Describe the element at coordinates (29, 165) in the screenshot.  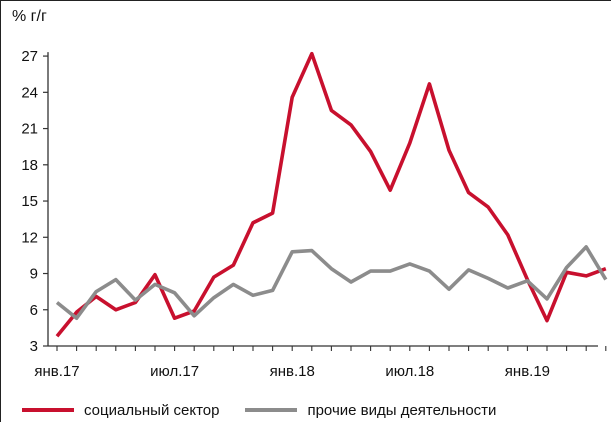
I see `y-tick-label: 18` at that location.